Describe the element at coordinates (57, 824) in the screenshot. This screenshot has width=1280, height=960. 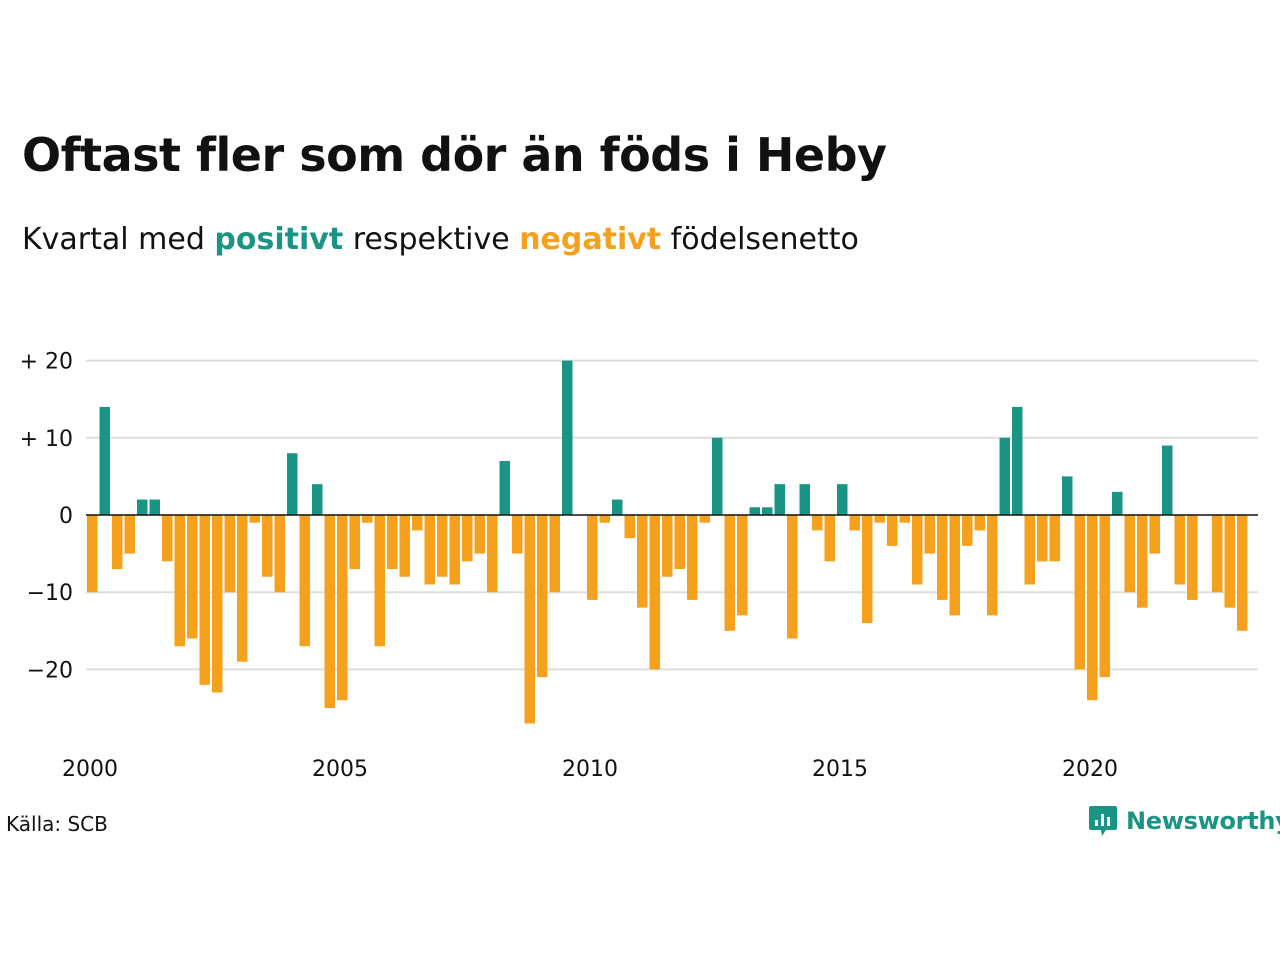
I see `source-note: Källa: SCB` at that location.